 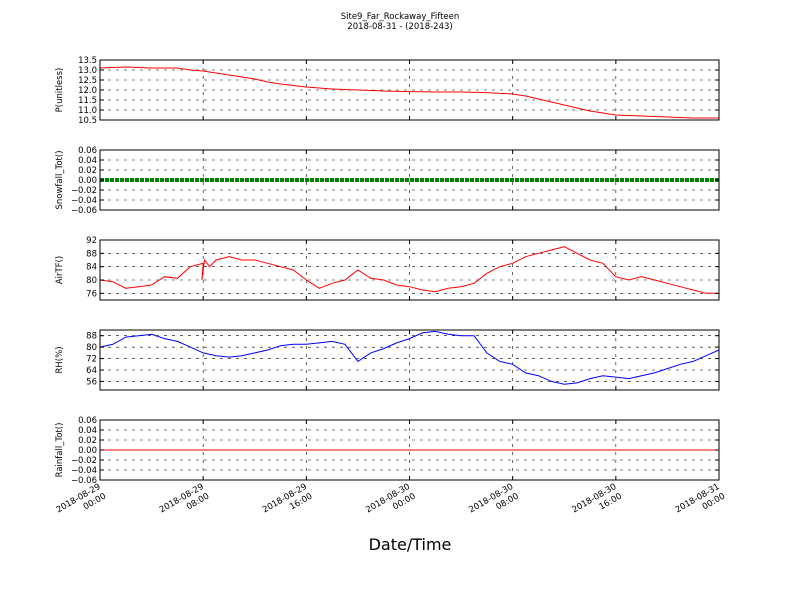 I want to click on panel-1: 10.511.011.512.012.513.013.5 P(unitless), so click(x=387, y=91).